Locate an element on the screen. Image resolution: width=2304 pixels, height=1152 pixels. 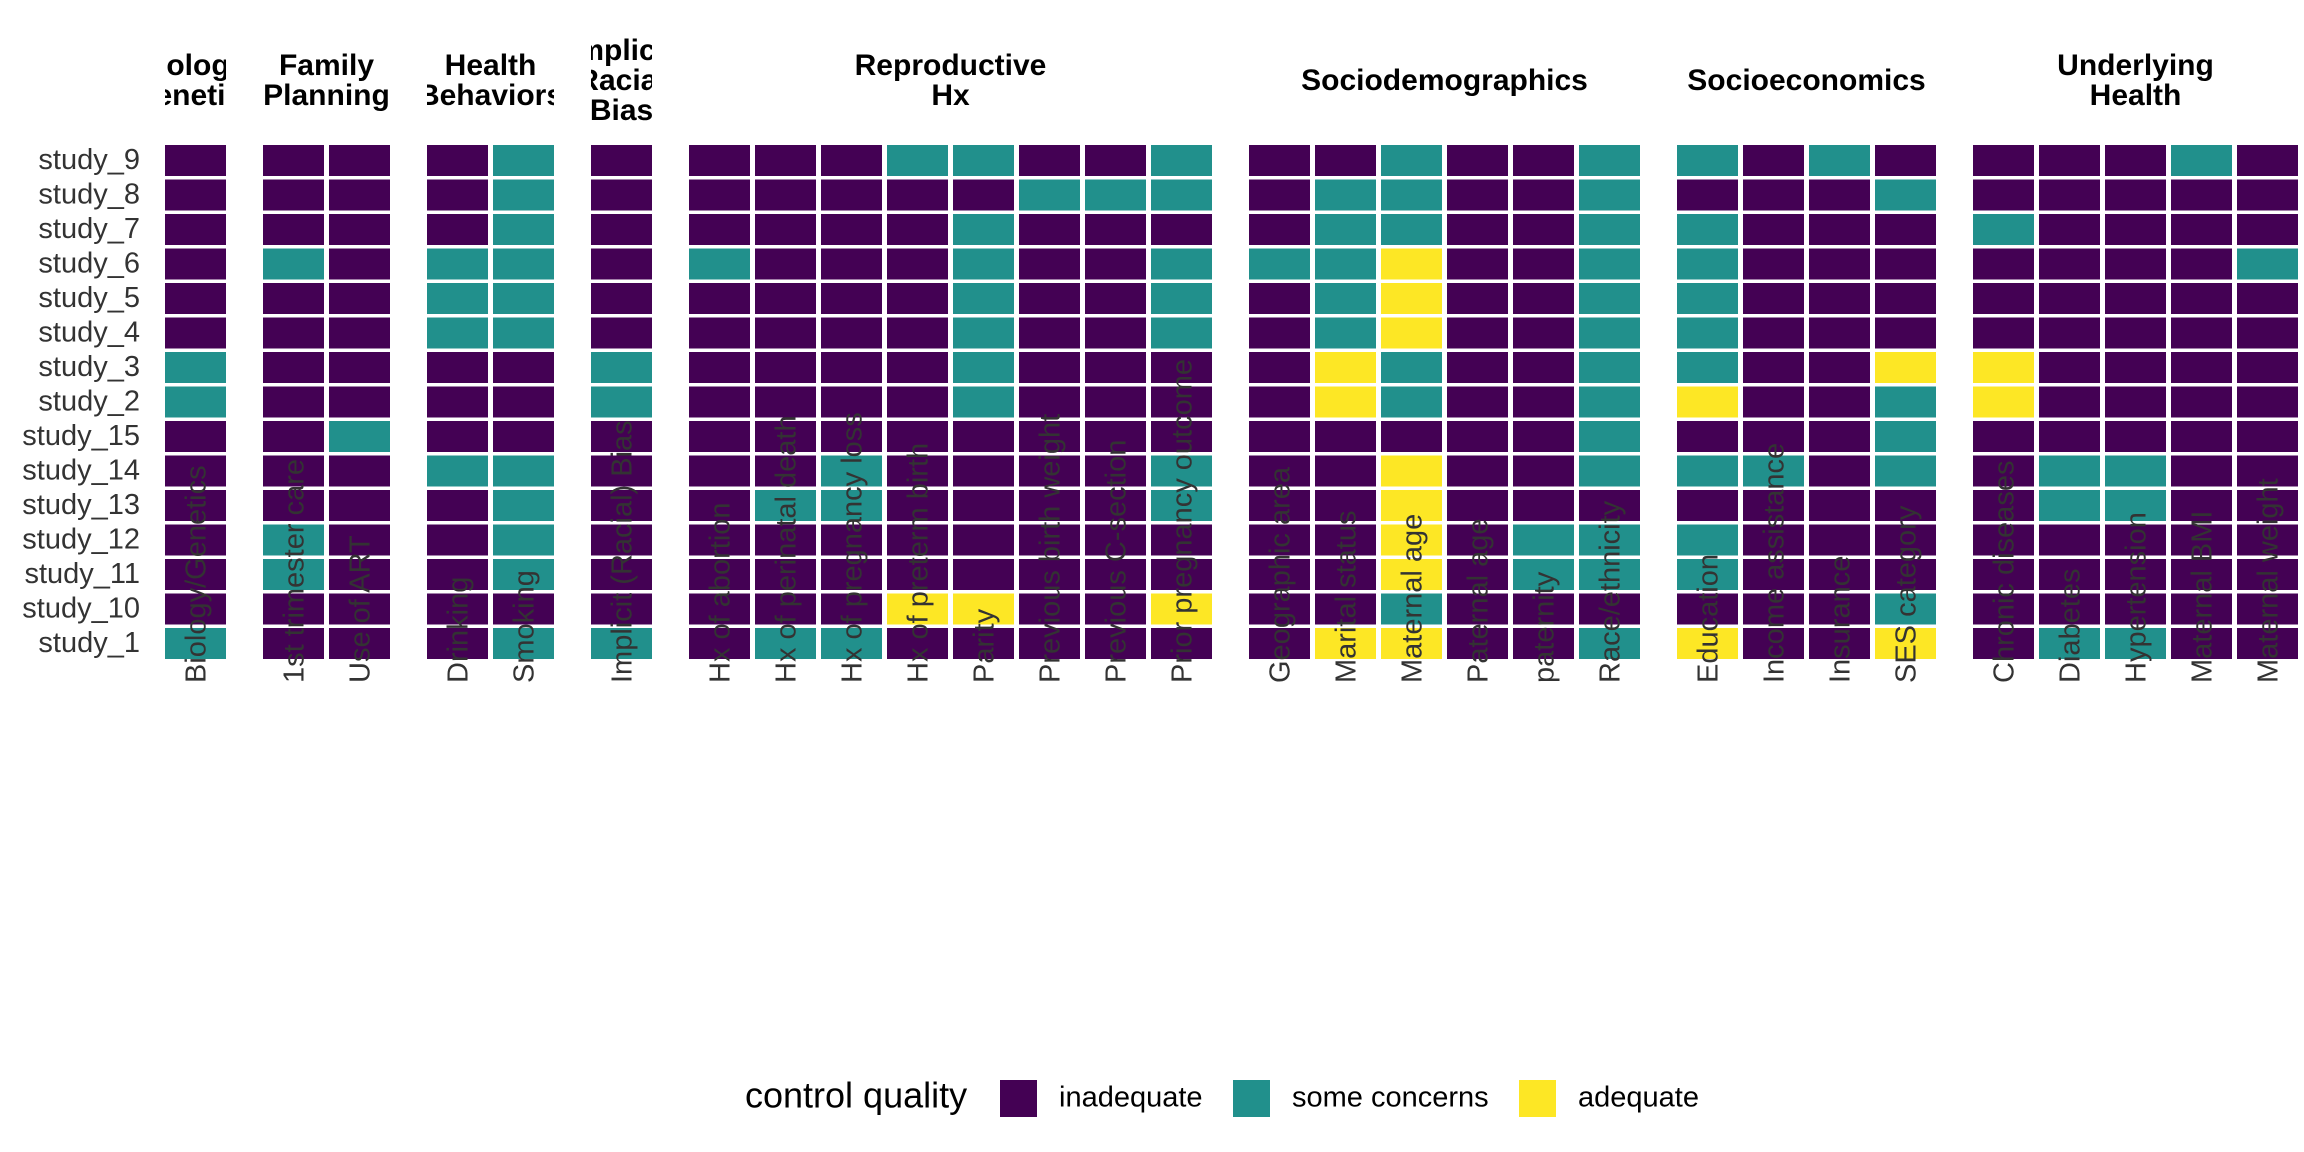
facet-title-line: Hx is located at coordinates (950, 95).